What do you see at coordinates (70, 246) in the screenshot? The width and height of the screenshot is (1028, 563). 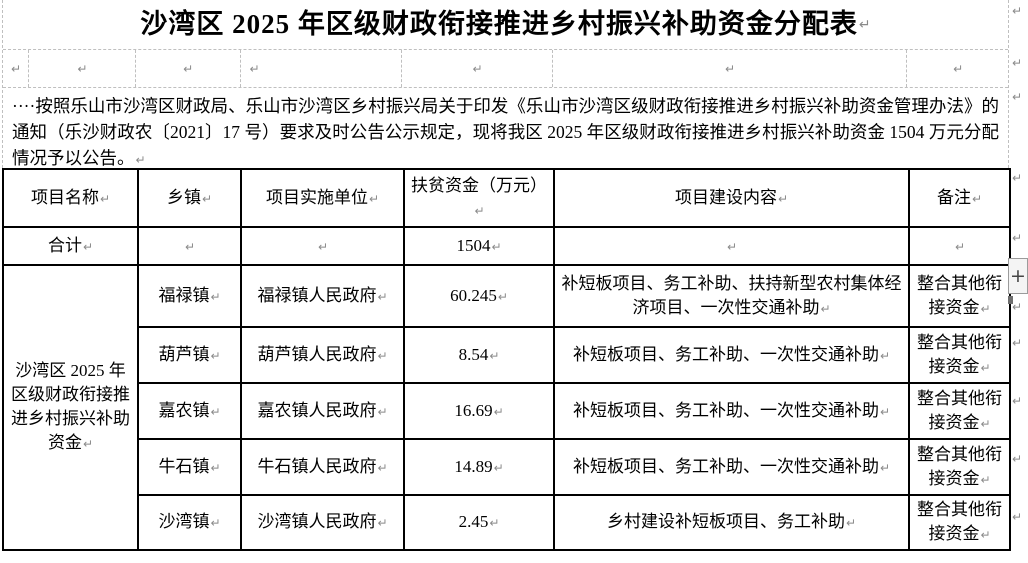 I see `total-label-cell: 合计↵` at bounding box center [70, 246].